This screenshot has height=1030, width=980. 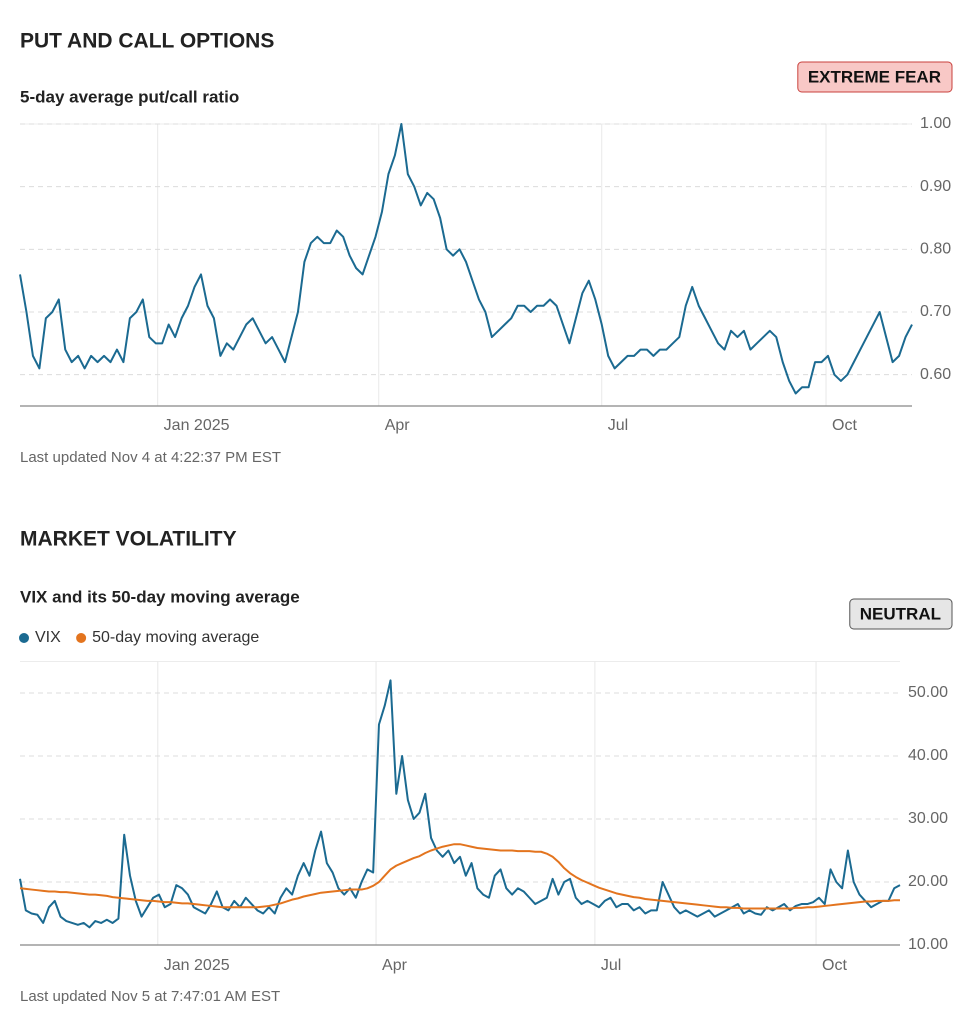 What do you see at coordinates (935, 186) in the screenshot?
I see `y-tick-label: 0.90` at bounding box center [935, 186].